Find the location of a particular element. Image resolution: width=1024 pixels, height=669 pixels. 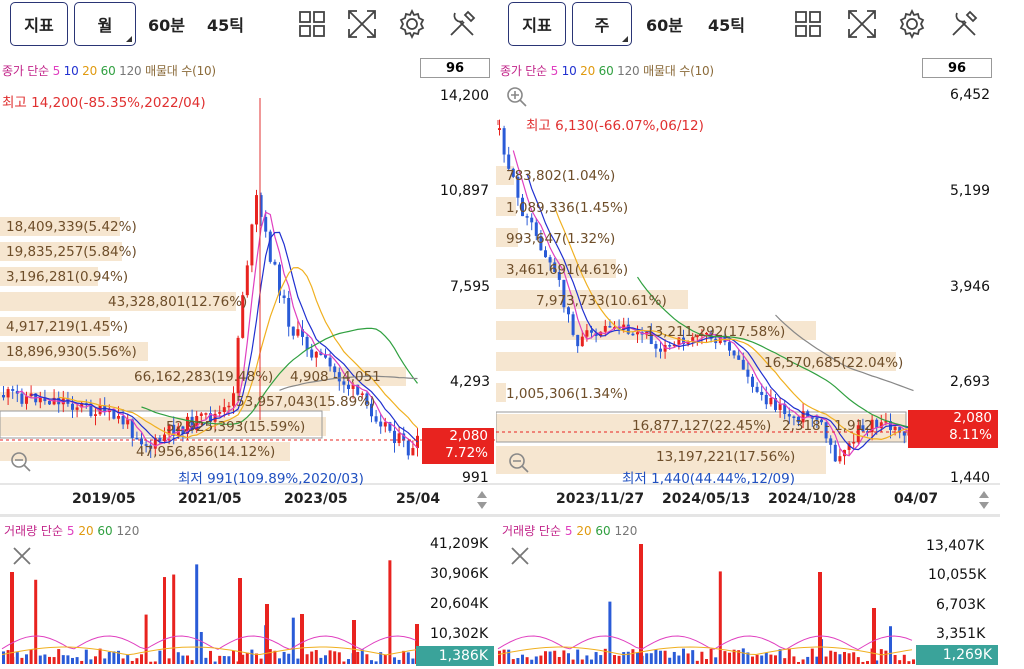

low-price-label: 최저 991(109.89%,2020/03) is located at coordinates (271, 479).